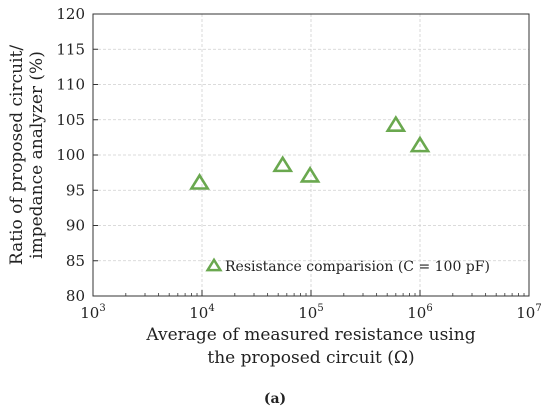 This screenshot has height=414, width=550. What do you see at coordinates (75, 226) in the screenshot?
I see `y-tick-label: 90` at bounding box center [75, 226].